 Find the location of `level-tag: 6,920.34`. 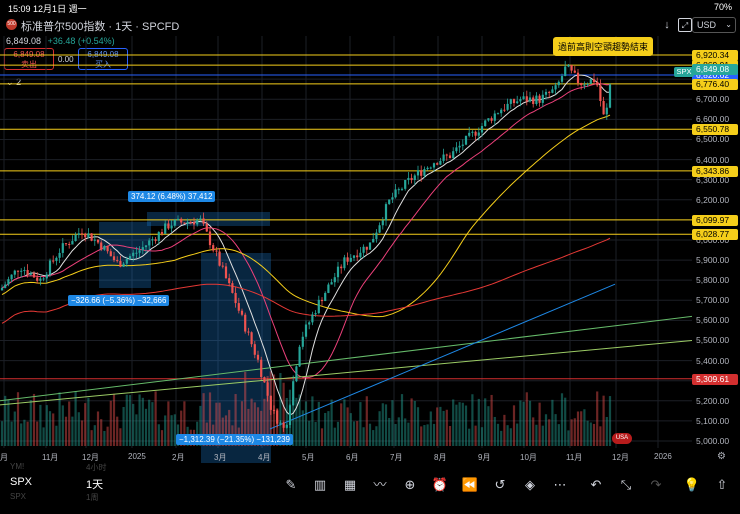

level-tag: 6,920.34 is located at coordinates (715, 55).